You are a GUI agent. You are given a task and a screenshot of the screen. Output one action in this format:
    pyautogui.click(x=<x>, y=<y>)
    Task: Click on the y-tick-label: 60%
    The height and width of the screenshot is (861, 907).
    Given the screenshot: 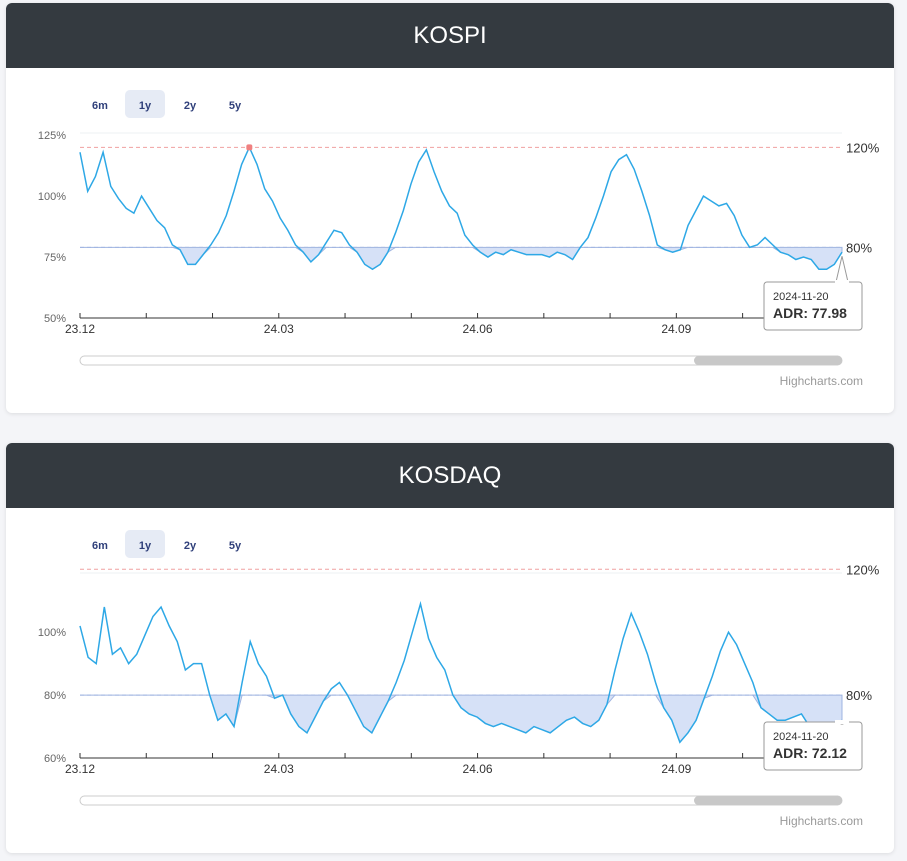 What is the action you would take?
    pyautogui.click(x=55, y=759)
    